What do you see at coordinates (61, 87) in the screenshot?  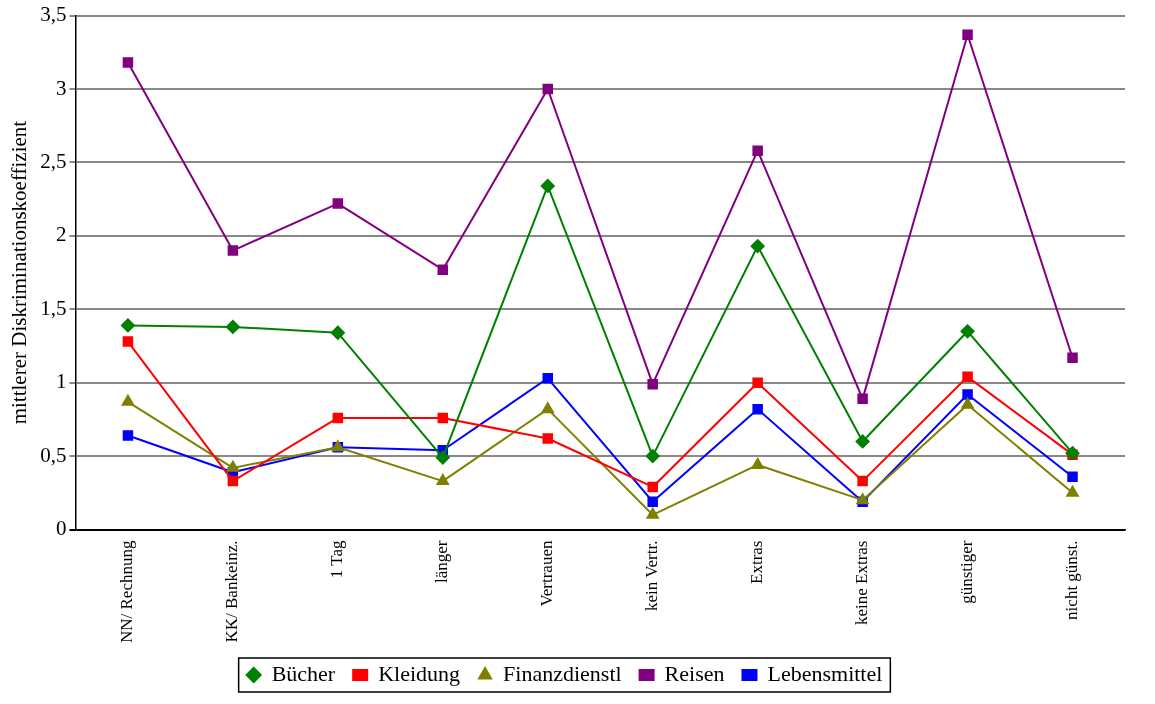 I see `y-tick-label: 3` at bounding box center [61, 87].